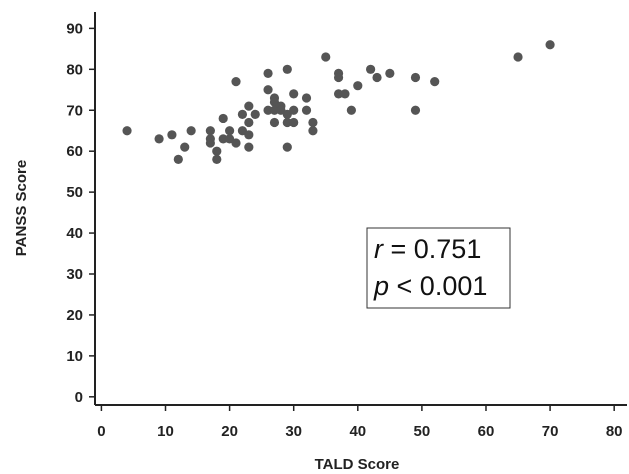  I want to click on x-axis: 0 10 20 30 40 50 60 70 80, so click(361, 422).